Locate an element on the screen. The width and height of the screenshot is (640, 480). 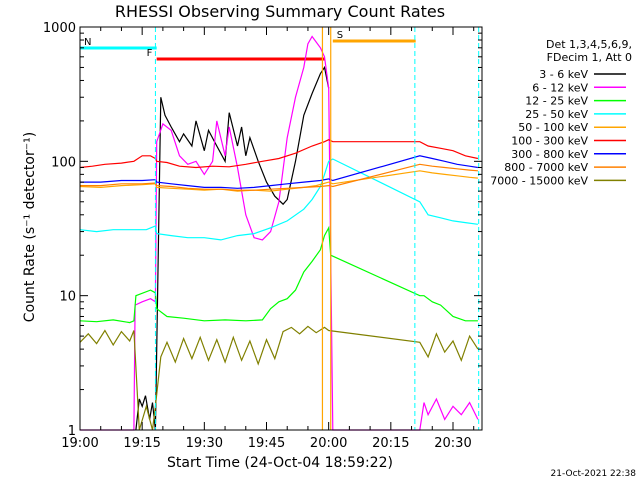
y-tick-label: 1 is located at coordinates (72, 431).